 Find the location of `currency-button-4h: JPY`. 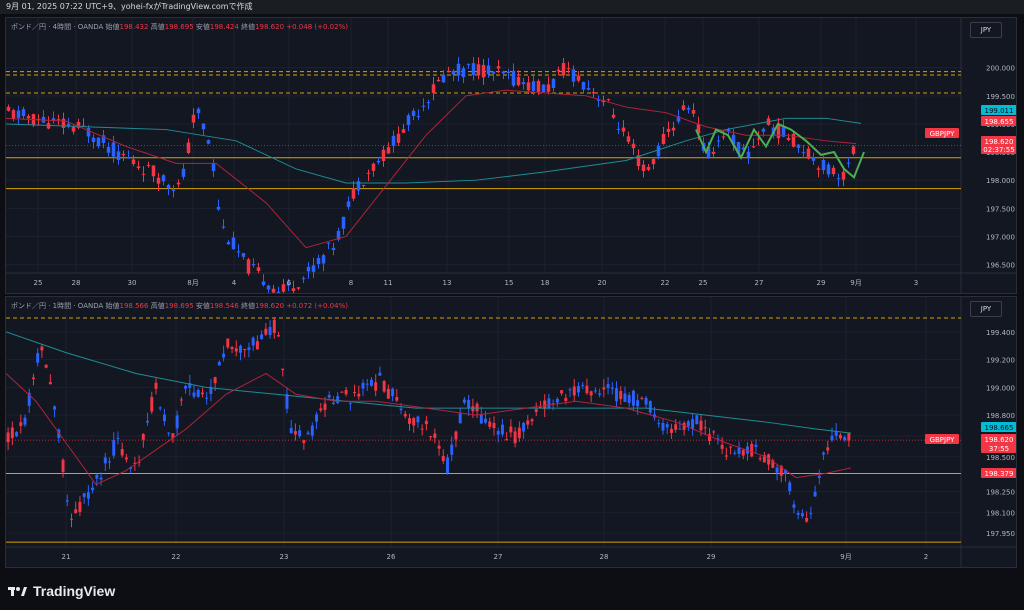

currency-button-4h: JPY is located at coordinates (986, 30).